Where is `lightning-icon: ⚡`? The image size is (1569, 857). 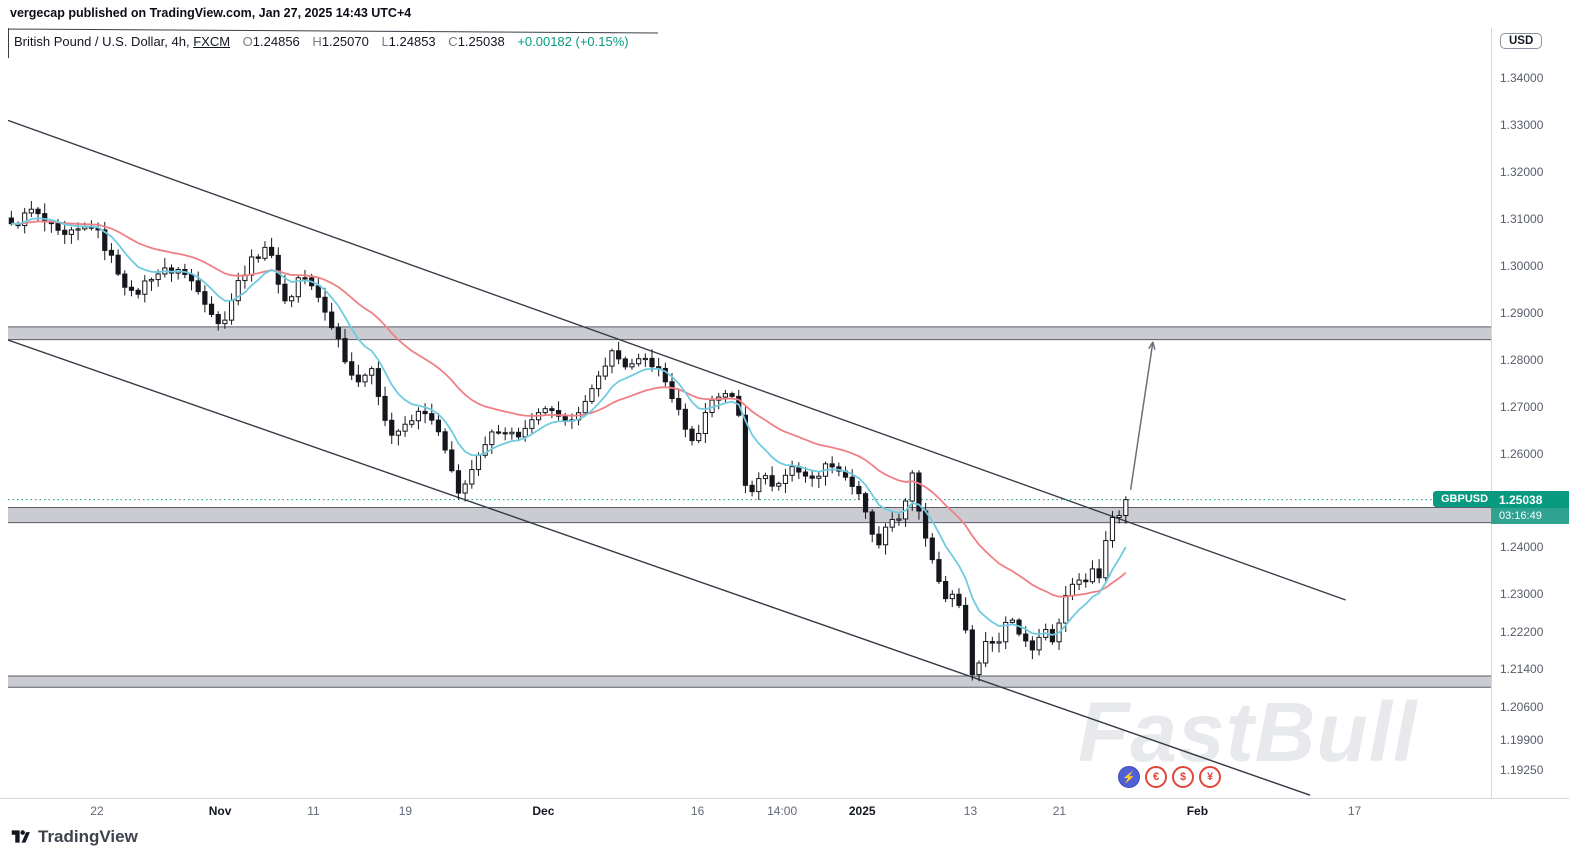 lightning-icon: ⚡ is located at coordinates (1129, 777).